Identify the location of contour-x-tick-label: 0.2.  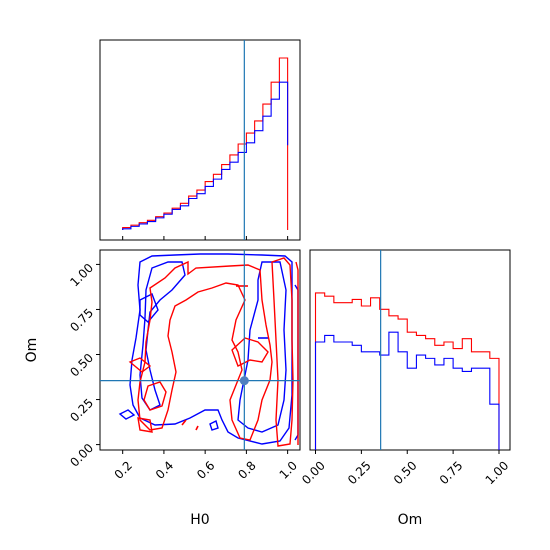
(123, 469).